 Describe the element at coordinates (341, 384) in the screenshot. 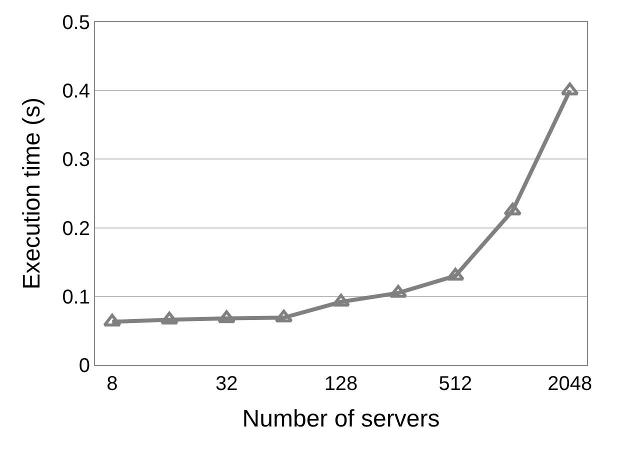

I see `x-tick-label: 128` at that location.